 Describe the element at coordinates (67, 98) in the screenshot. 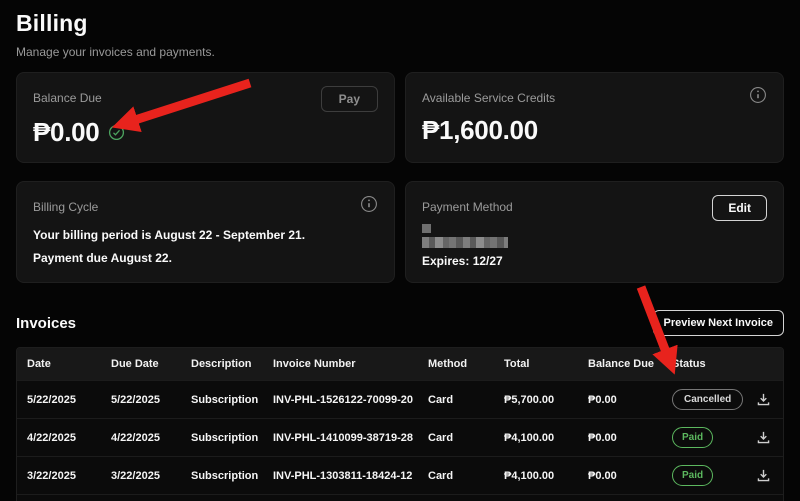

I see `balance-due-label: Balance Due` at that location.